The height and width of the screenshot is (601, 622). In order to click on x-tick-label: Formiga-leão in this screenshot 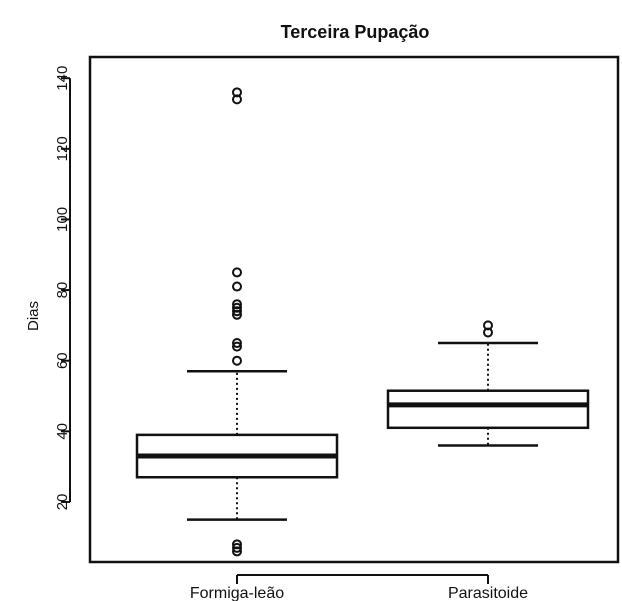, I will do `click(237, 593)`.